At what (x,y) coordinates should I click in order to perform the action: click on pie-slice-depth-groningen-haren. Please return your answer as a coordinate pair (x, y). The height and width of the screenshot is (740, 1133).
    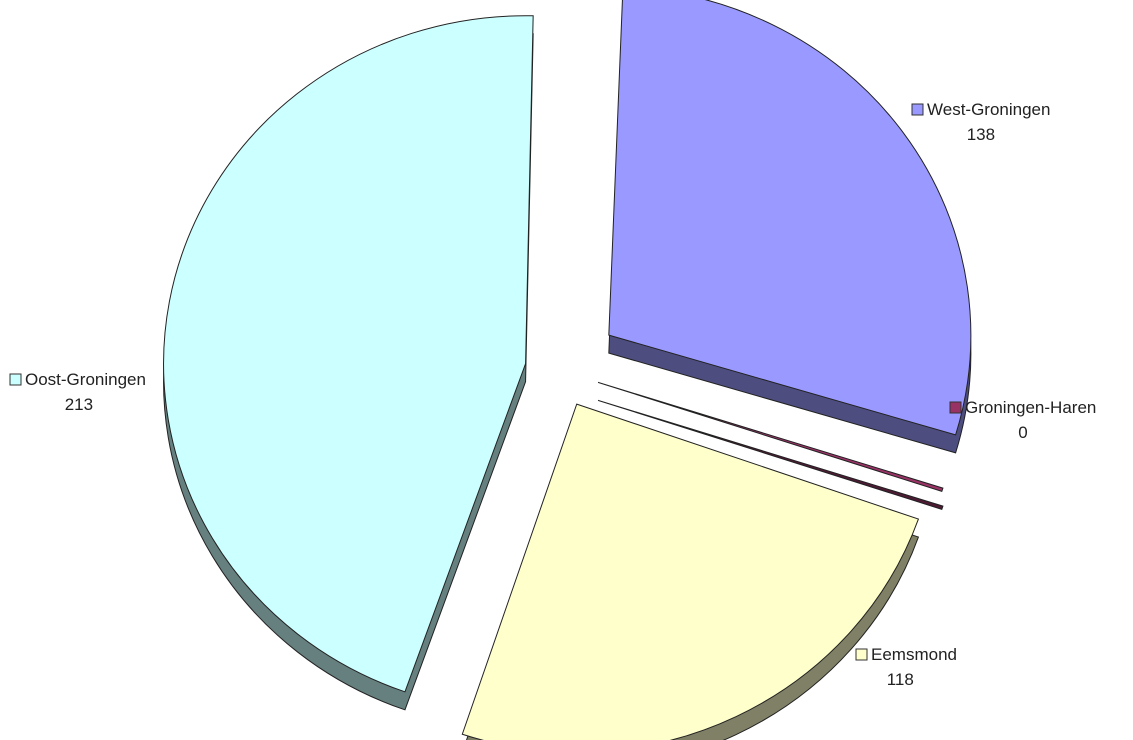
    Looking at the image, I should click on (770, 454).